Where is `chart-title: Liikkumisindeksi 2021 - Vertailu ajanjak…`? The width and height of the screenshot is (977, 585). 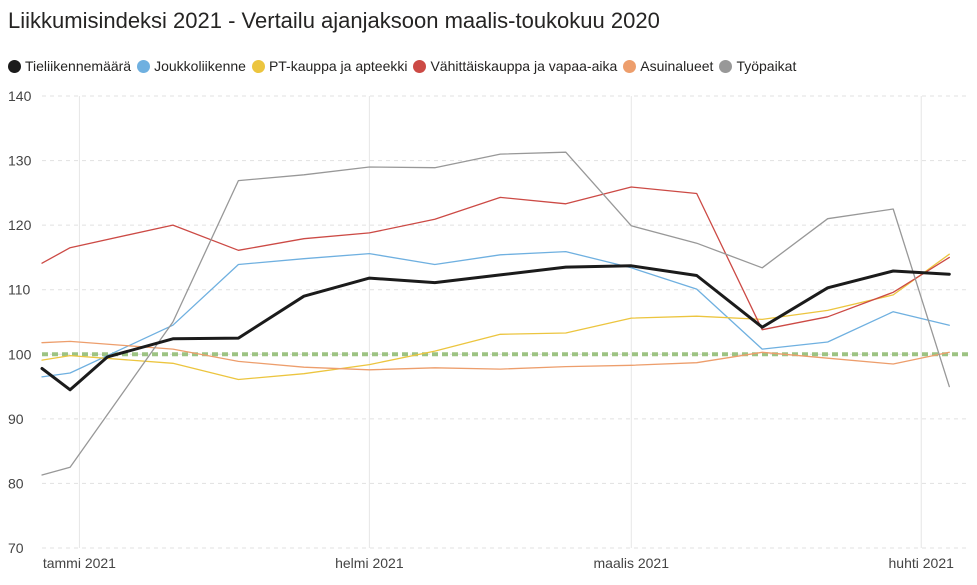 chart-title: Liikkumisindeksi 2021 - Vertailu ajanjak… is located at coordinates (334, 20).